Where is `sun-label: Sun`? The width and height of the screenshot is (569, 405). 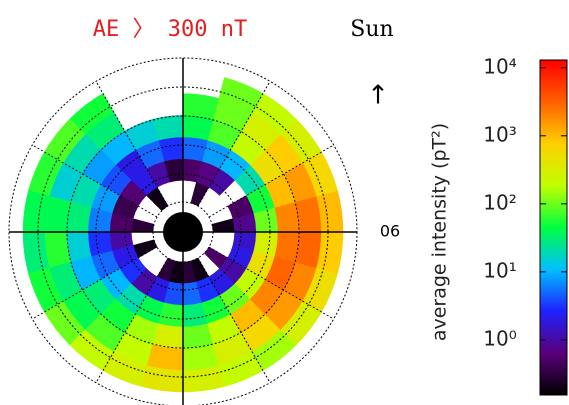 sun-label: Sun is located at coordinates (371, 29).